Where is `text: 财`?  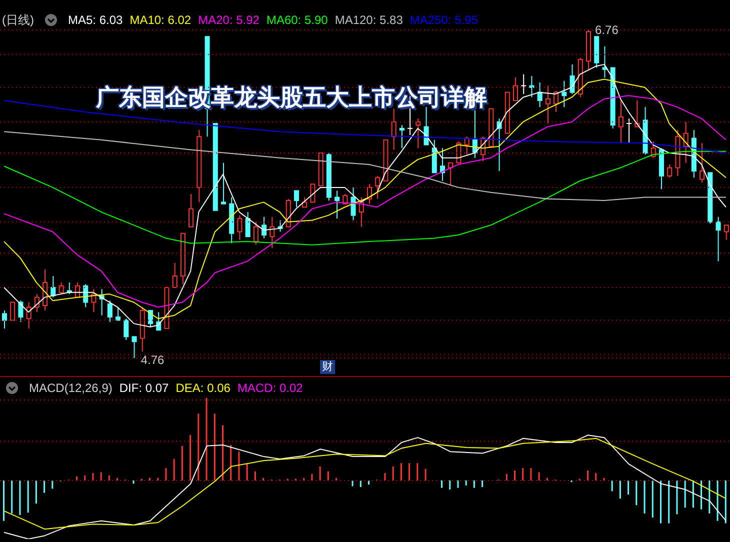 text: 财 is located at coordinates (327, 367).